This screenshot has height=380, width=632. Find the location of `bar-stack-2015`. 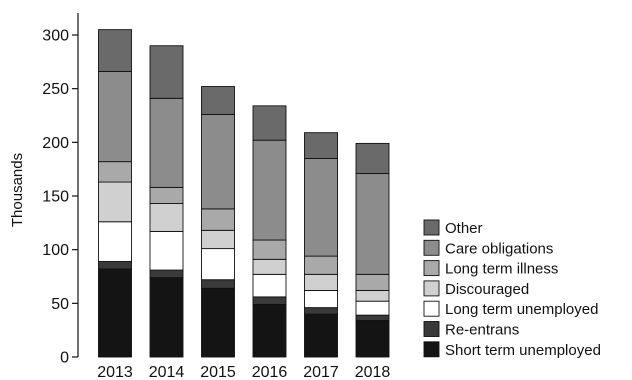

bar-stack-2015 is located at coordinates (218, 222).